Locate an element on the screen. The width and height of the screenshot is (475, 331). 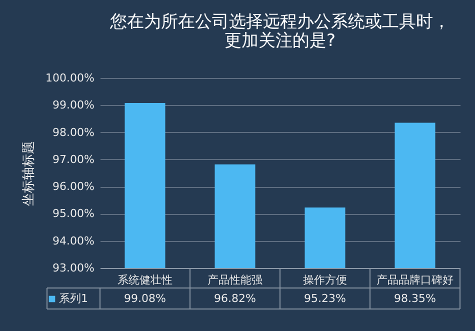
y-tick-label: 96.00% is located at coordinates (73, 187).